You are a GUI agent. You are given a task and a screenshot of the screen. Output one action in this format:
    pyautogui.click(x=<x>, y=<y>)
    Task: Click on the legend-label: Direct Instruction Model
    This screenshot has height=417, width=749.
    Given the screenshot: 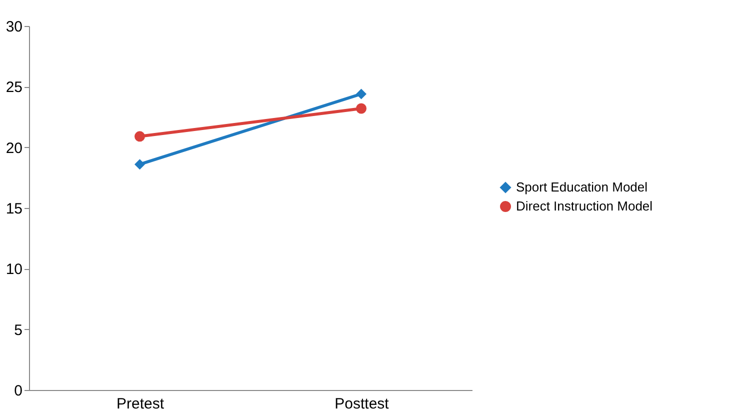 What is the action you would take?
    pyautogui.click(x=584, y=206)
    